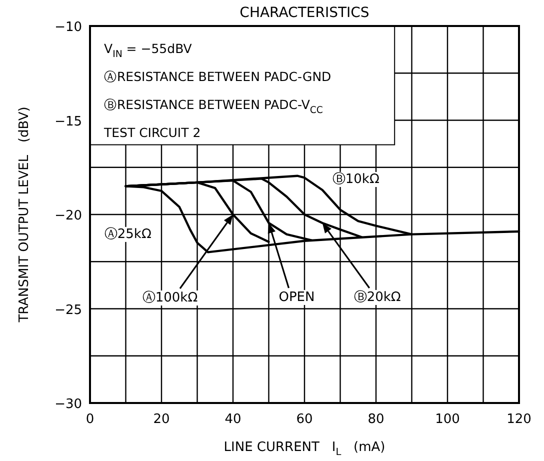  I want to click on x-tick-label: 40, so click(233, 419).